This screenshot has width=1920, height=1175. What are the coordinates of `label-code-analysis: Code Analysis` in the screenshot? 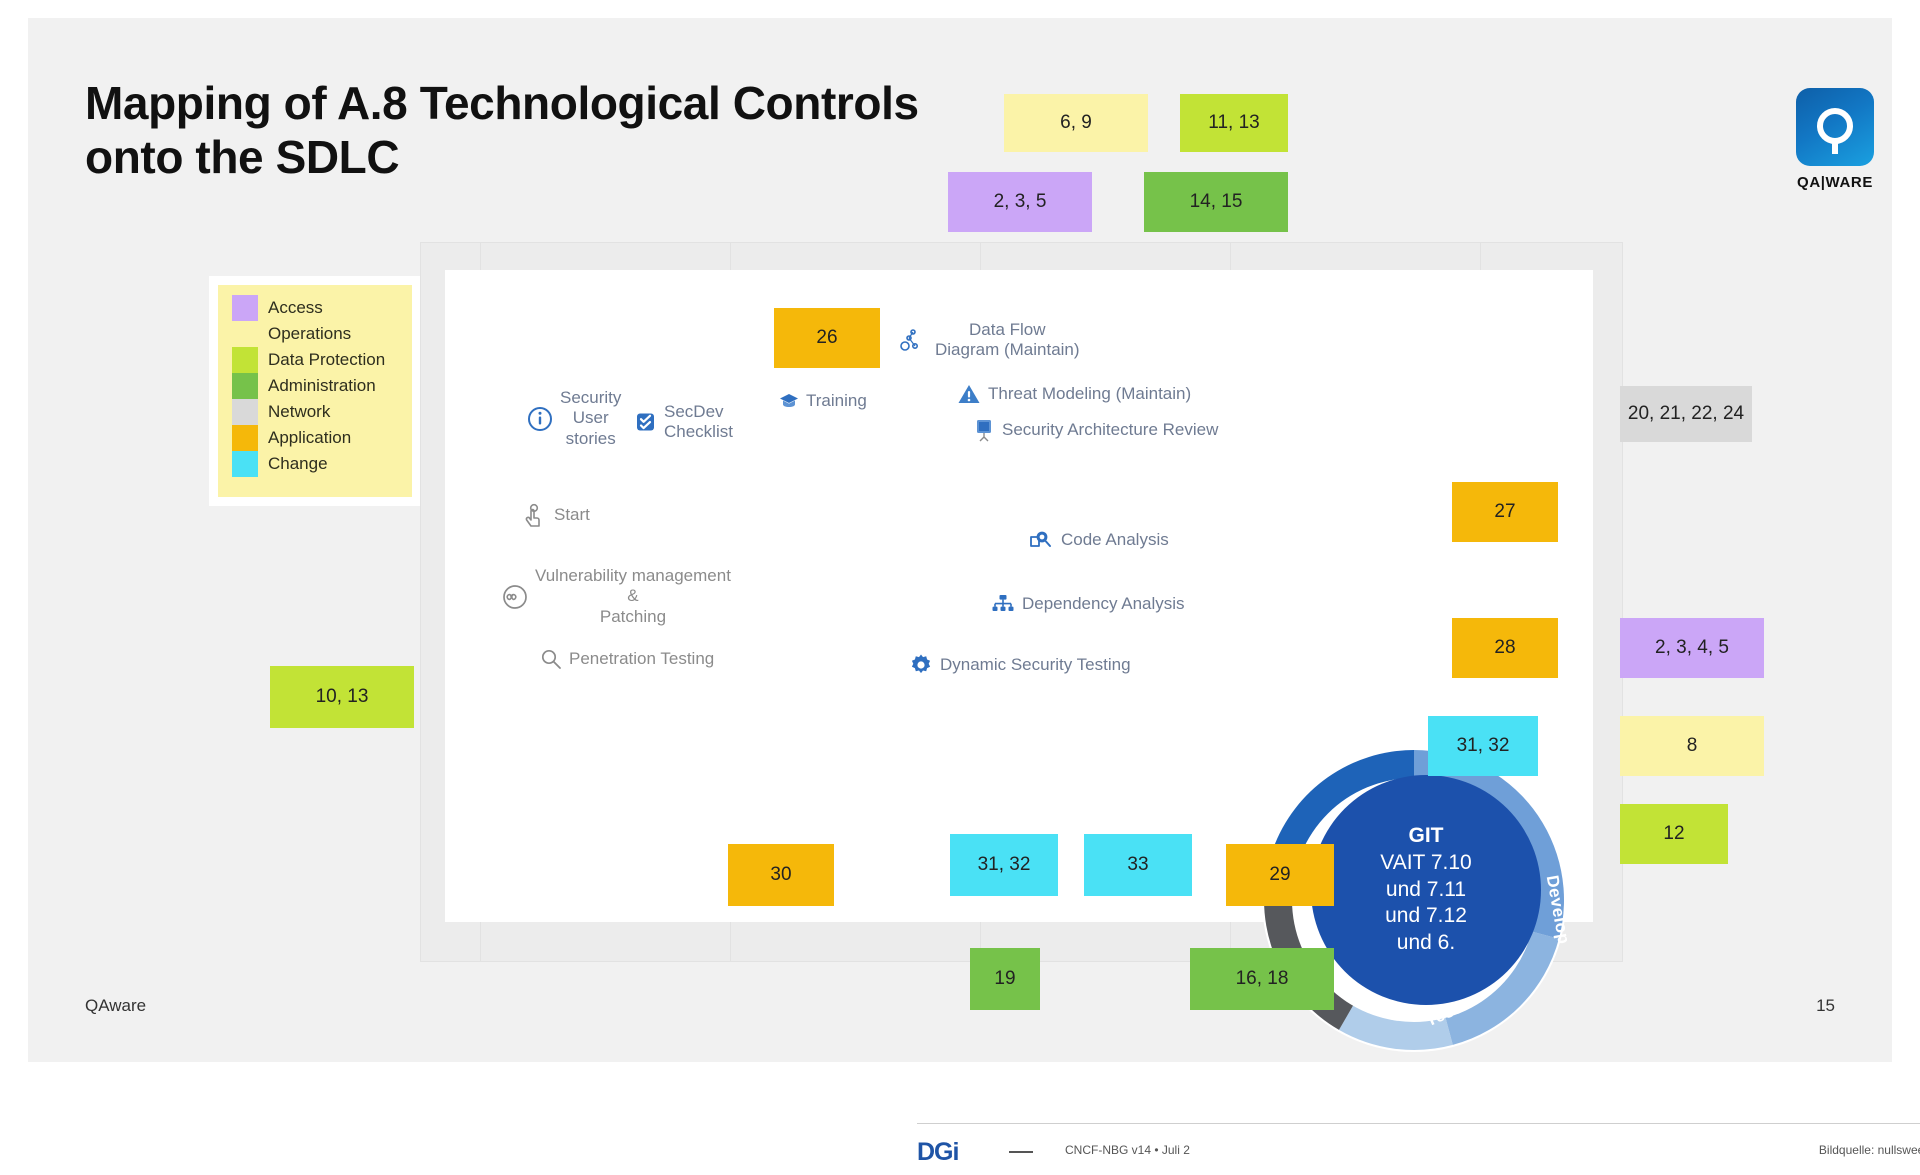 It's located at (1098, 540).